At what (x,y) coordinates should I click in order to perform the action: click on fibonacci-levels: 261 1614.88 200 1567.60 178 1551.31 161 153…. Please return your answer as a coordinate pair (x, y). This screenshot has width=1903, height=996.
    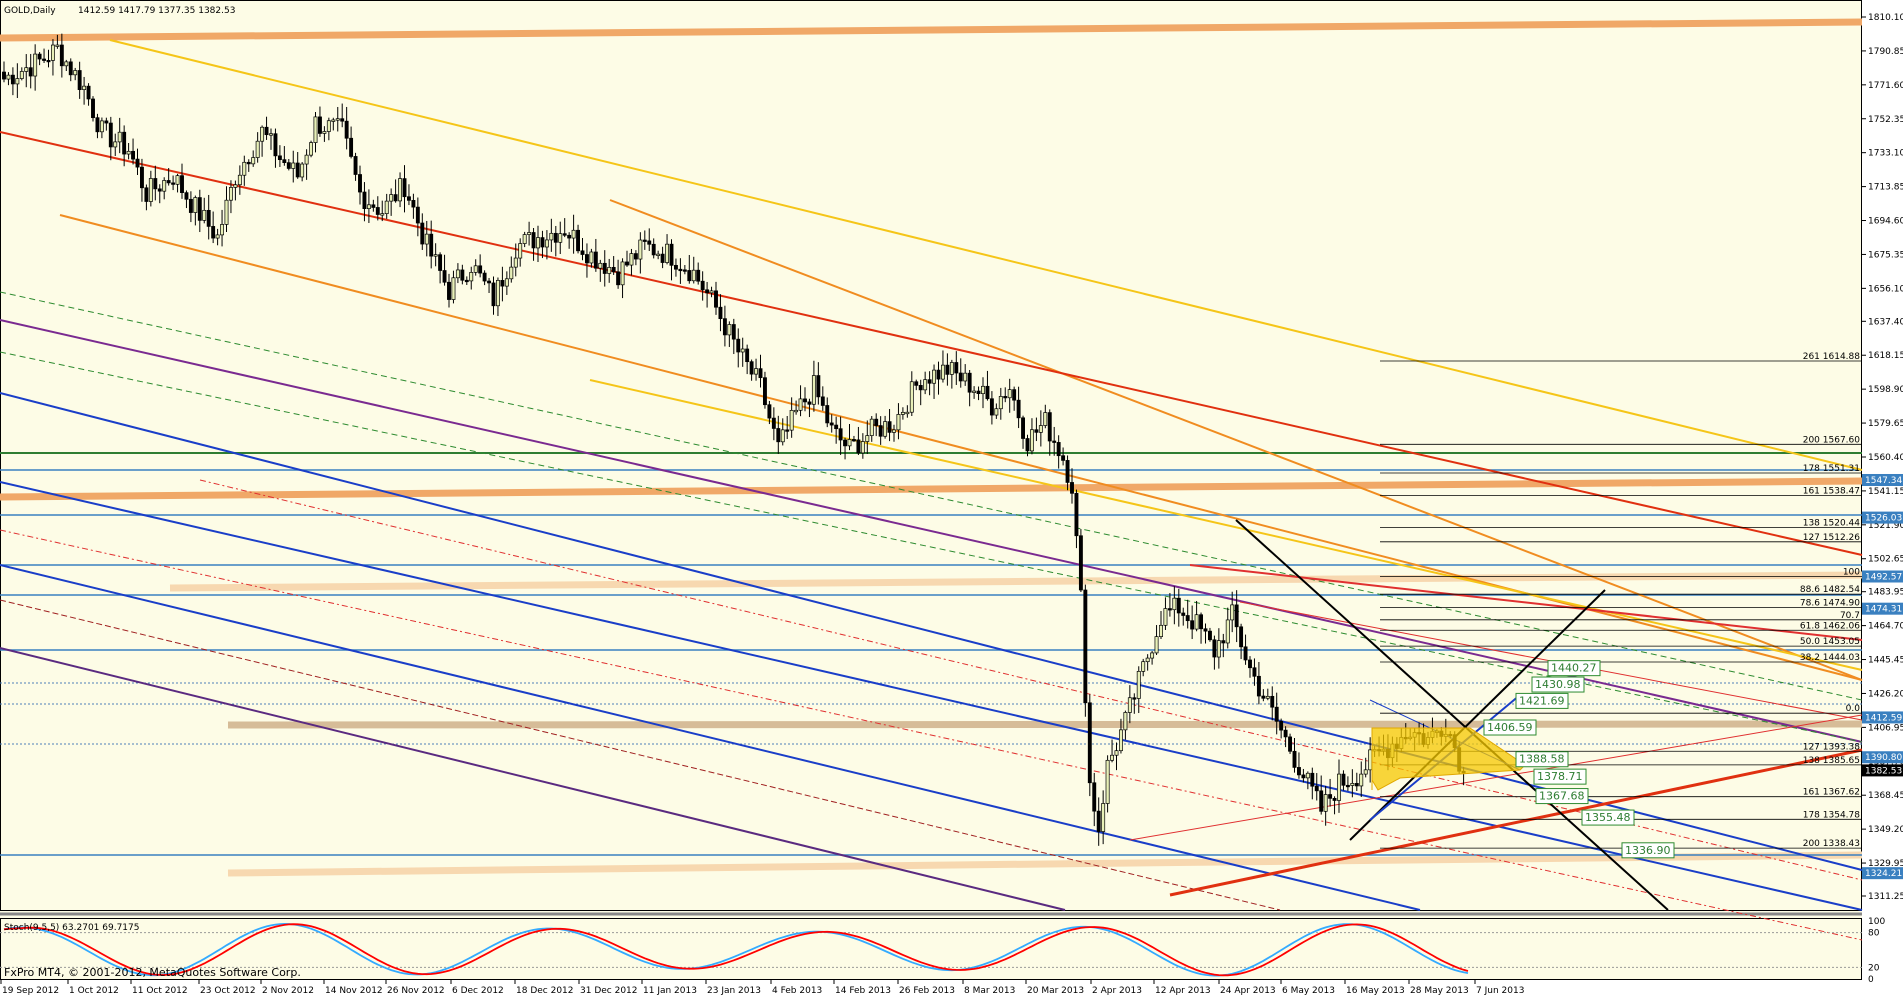
    Looking at the image, I should click on (1621, 600).